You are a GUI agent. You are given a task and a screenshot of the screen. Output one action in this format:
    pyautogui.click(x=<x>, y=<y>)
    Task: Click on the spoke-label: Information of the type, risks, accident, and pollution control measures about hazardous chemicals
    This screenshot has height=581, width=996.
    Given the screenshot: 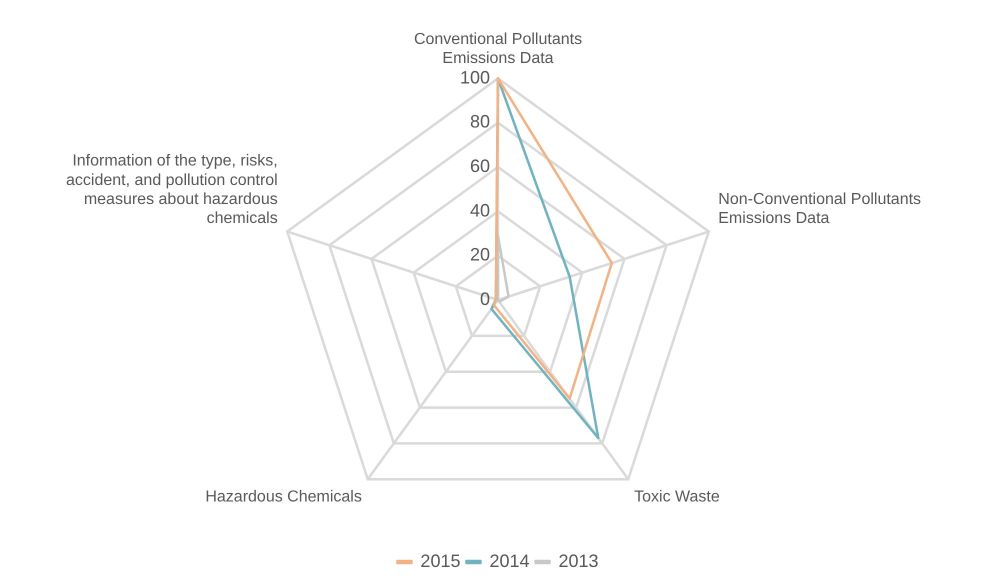 What is the action you would take?
    pyautogui.click(x=172, y=190)
    